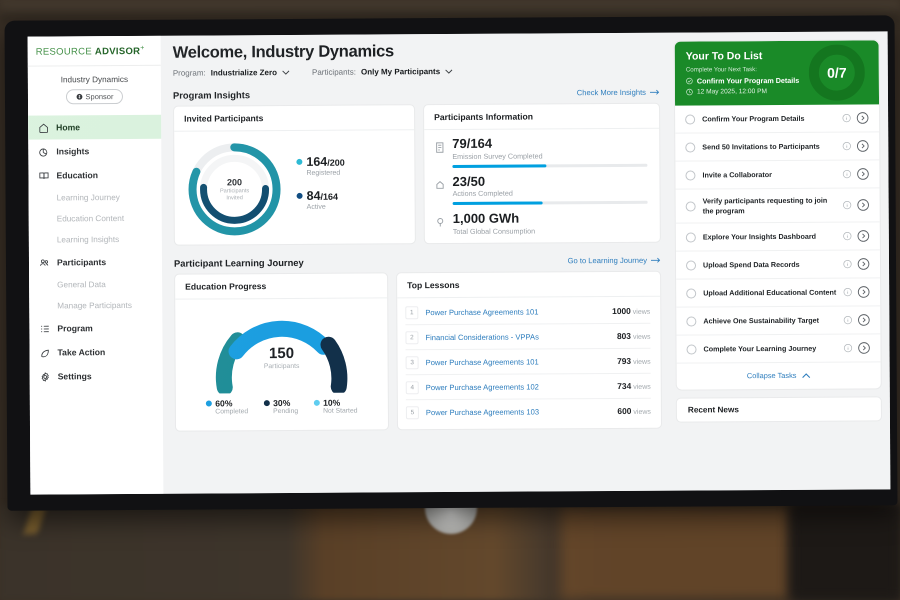  What do you see at coordinates (440, 147) in the screenshot?
I see `survey-icon` at bounding box center [440, 147].